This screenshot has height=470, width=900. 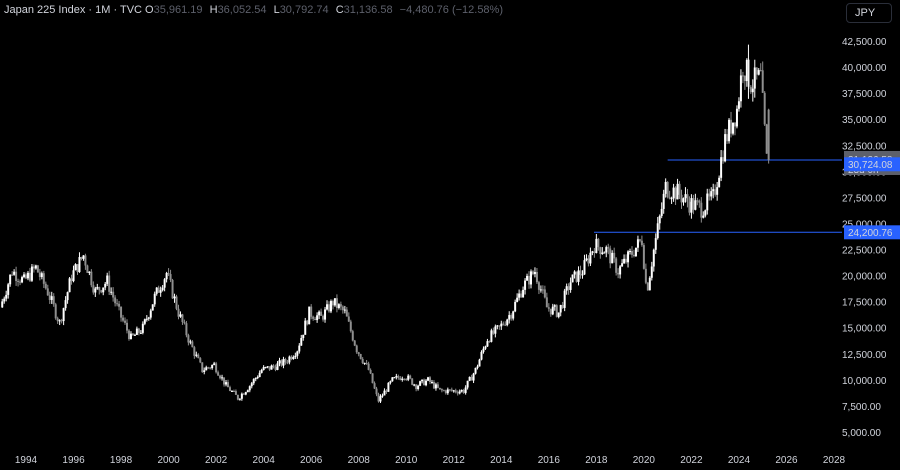 I want to click on x-tick-label: 2006, so click(x=311, y=460).